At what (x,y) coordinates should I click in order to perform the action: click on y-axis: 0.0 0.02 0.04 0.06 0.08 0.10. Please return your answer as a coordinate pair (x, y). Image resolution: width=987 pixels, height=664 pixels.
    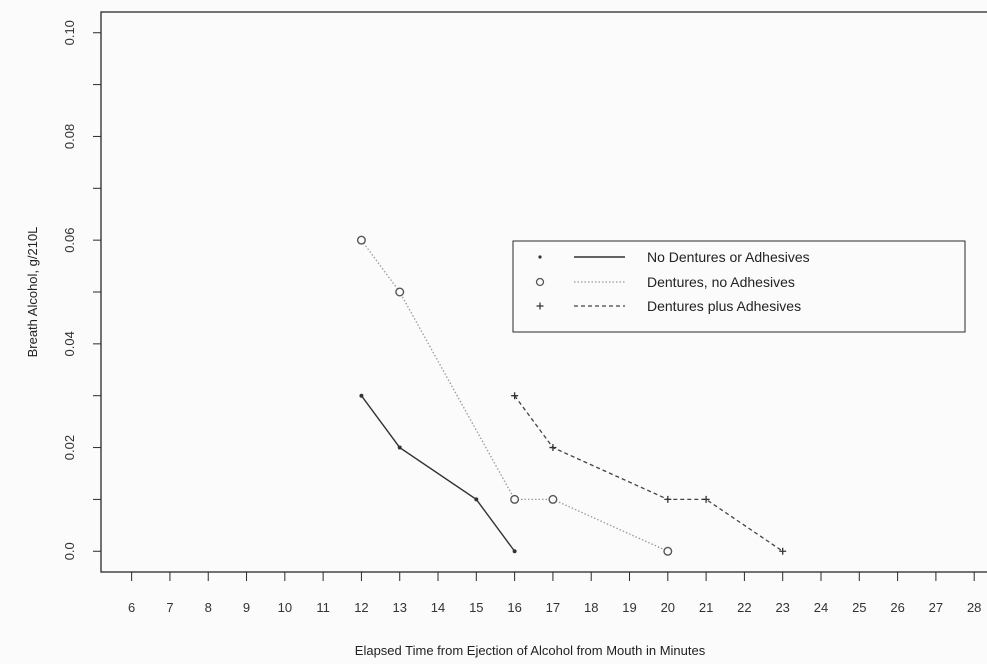
    Looking at the image, I should click on (81, 290).